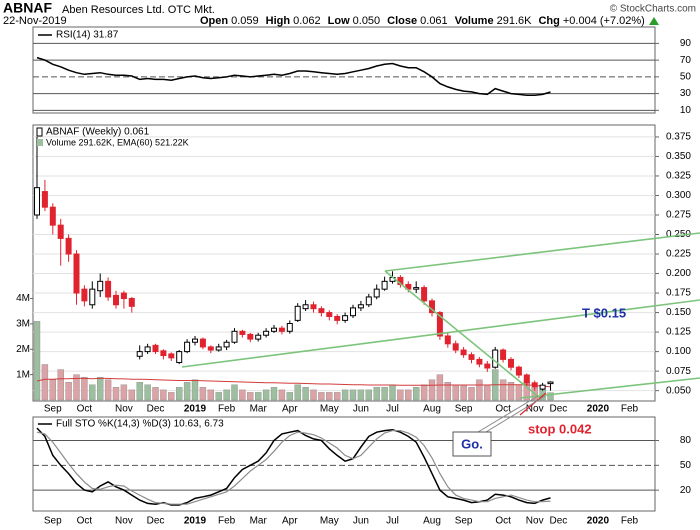 The height and width of the screenshot is (530, 700). Describe the element at coordinates (23, 324) in the screenshot. I see `volume-tick-label: 3M` at that location.